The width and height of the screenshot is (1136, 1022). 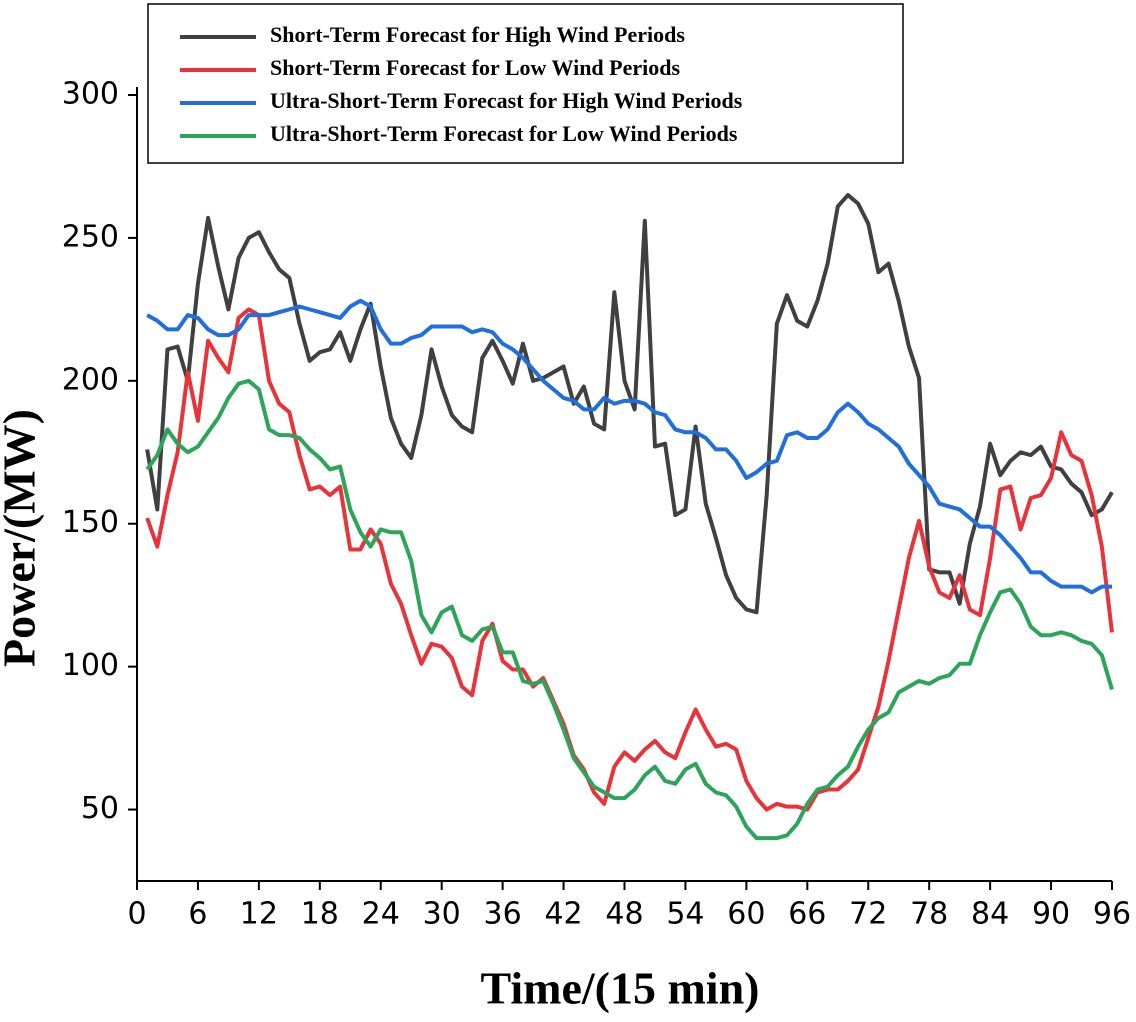 I want to click on x-tick-label: 60, so click(x=746, y=914).